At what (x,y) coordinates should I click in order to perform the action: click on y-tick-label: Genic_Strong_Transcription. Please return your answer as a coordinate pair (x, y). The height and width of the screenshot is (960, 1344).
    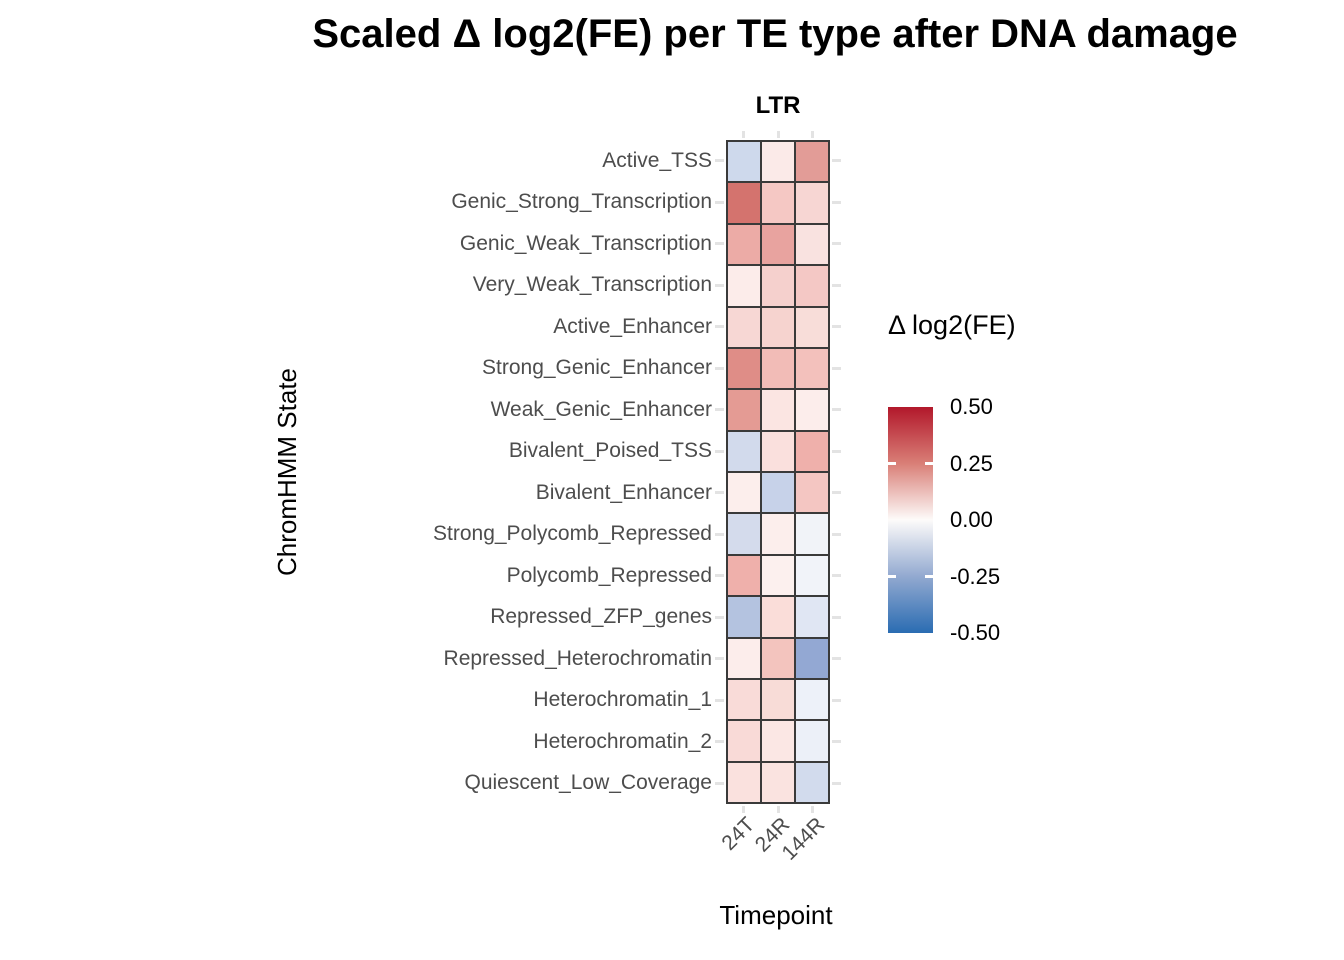
    Looking at the image, I should click on (581, 202).